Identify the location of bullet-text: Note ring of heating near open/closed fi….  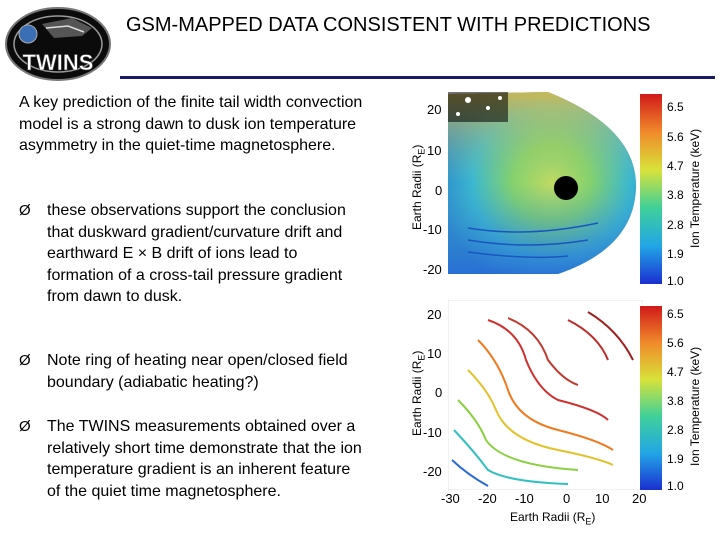
(197, 371).